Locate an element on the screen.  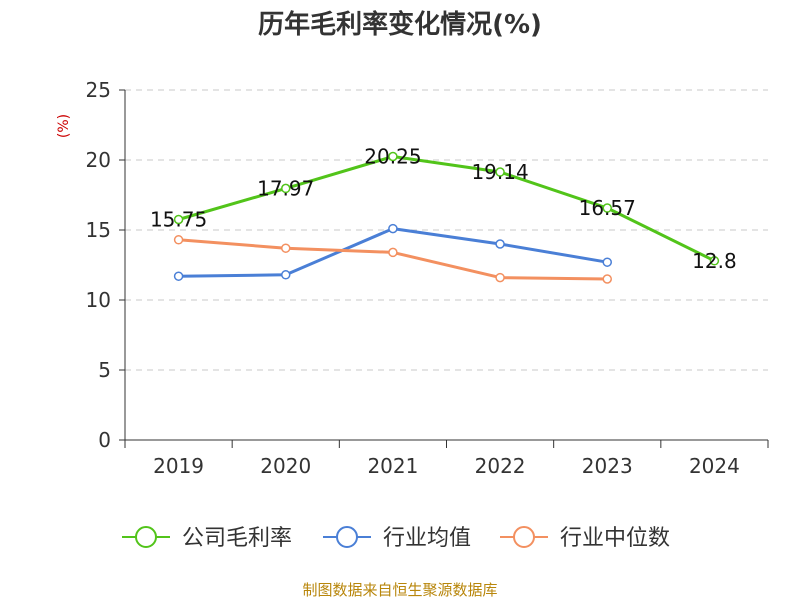
data-label-0-4: 16.57 is located at coordinates (607, 208).